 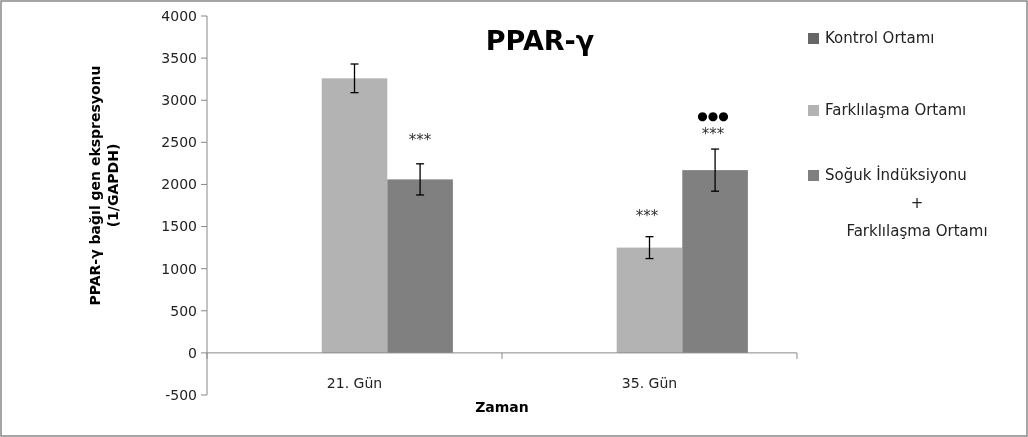 I want to click on y-tick-label: 4000, so click(x=179, y=15).